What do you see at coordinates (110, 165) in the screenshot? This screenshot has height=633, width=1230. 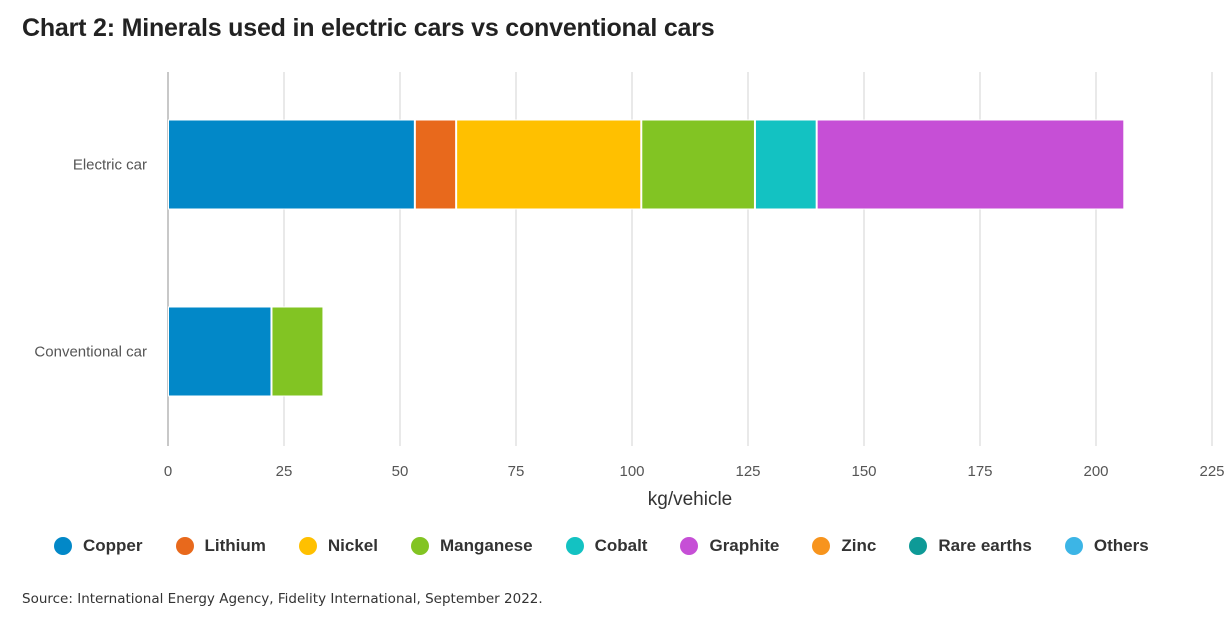 I see `category-label: Electric car` at bounding box center [110, 165].